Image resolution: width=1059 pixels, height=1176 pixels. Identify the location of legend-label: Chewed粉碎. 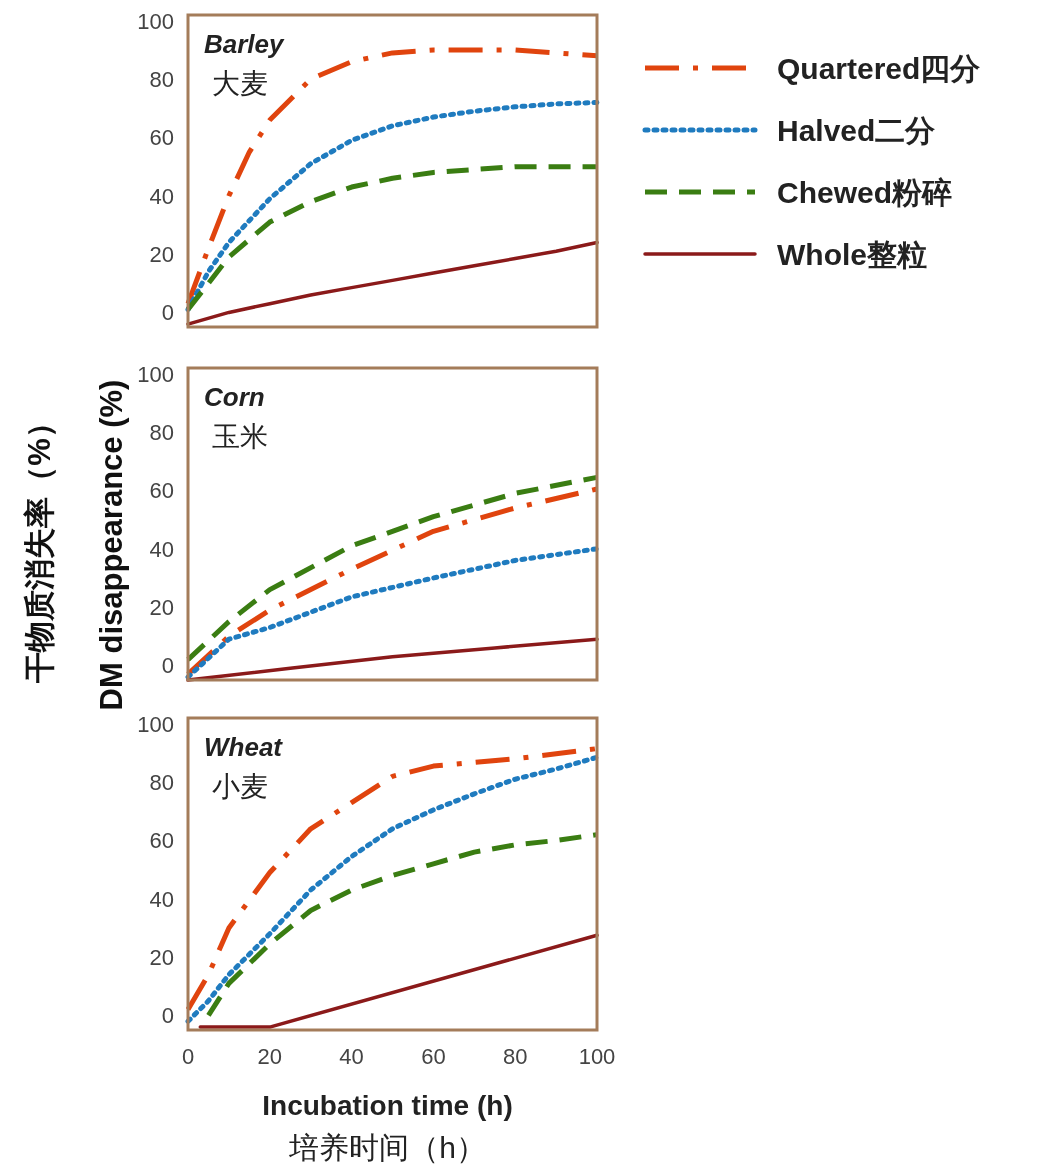
(865, 192).